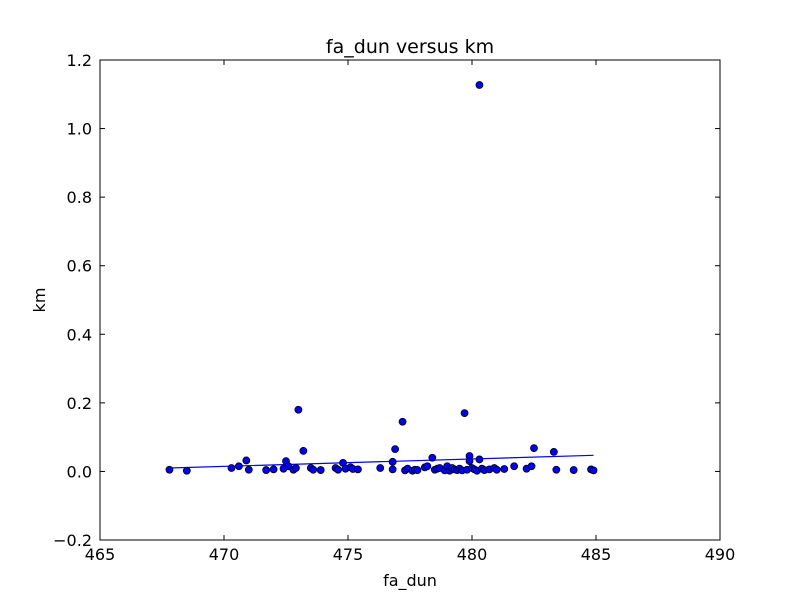 The image size is (800, 600). Describe the element at coordinates (79, 60) in the screenshot. I see `y-tick-label: 1.2` at that location.